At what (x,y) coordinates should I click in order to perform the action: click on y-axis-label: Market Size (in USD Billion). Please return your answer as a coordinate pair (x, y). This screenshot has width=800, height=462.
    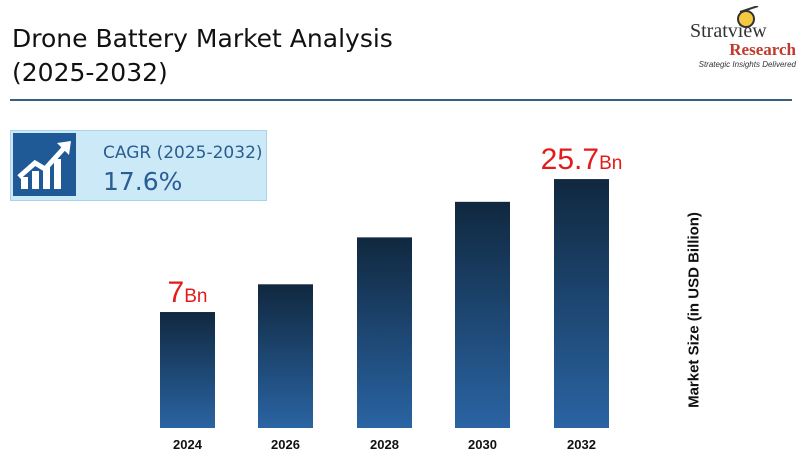
    Looking at the image, I should click on (694, 310).